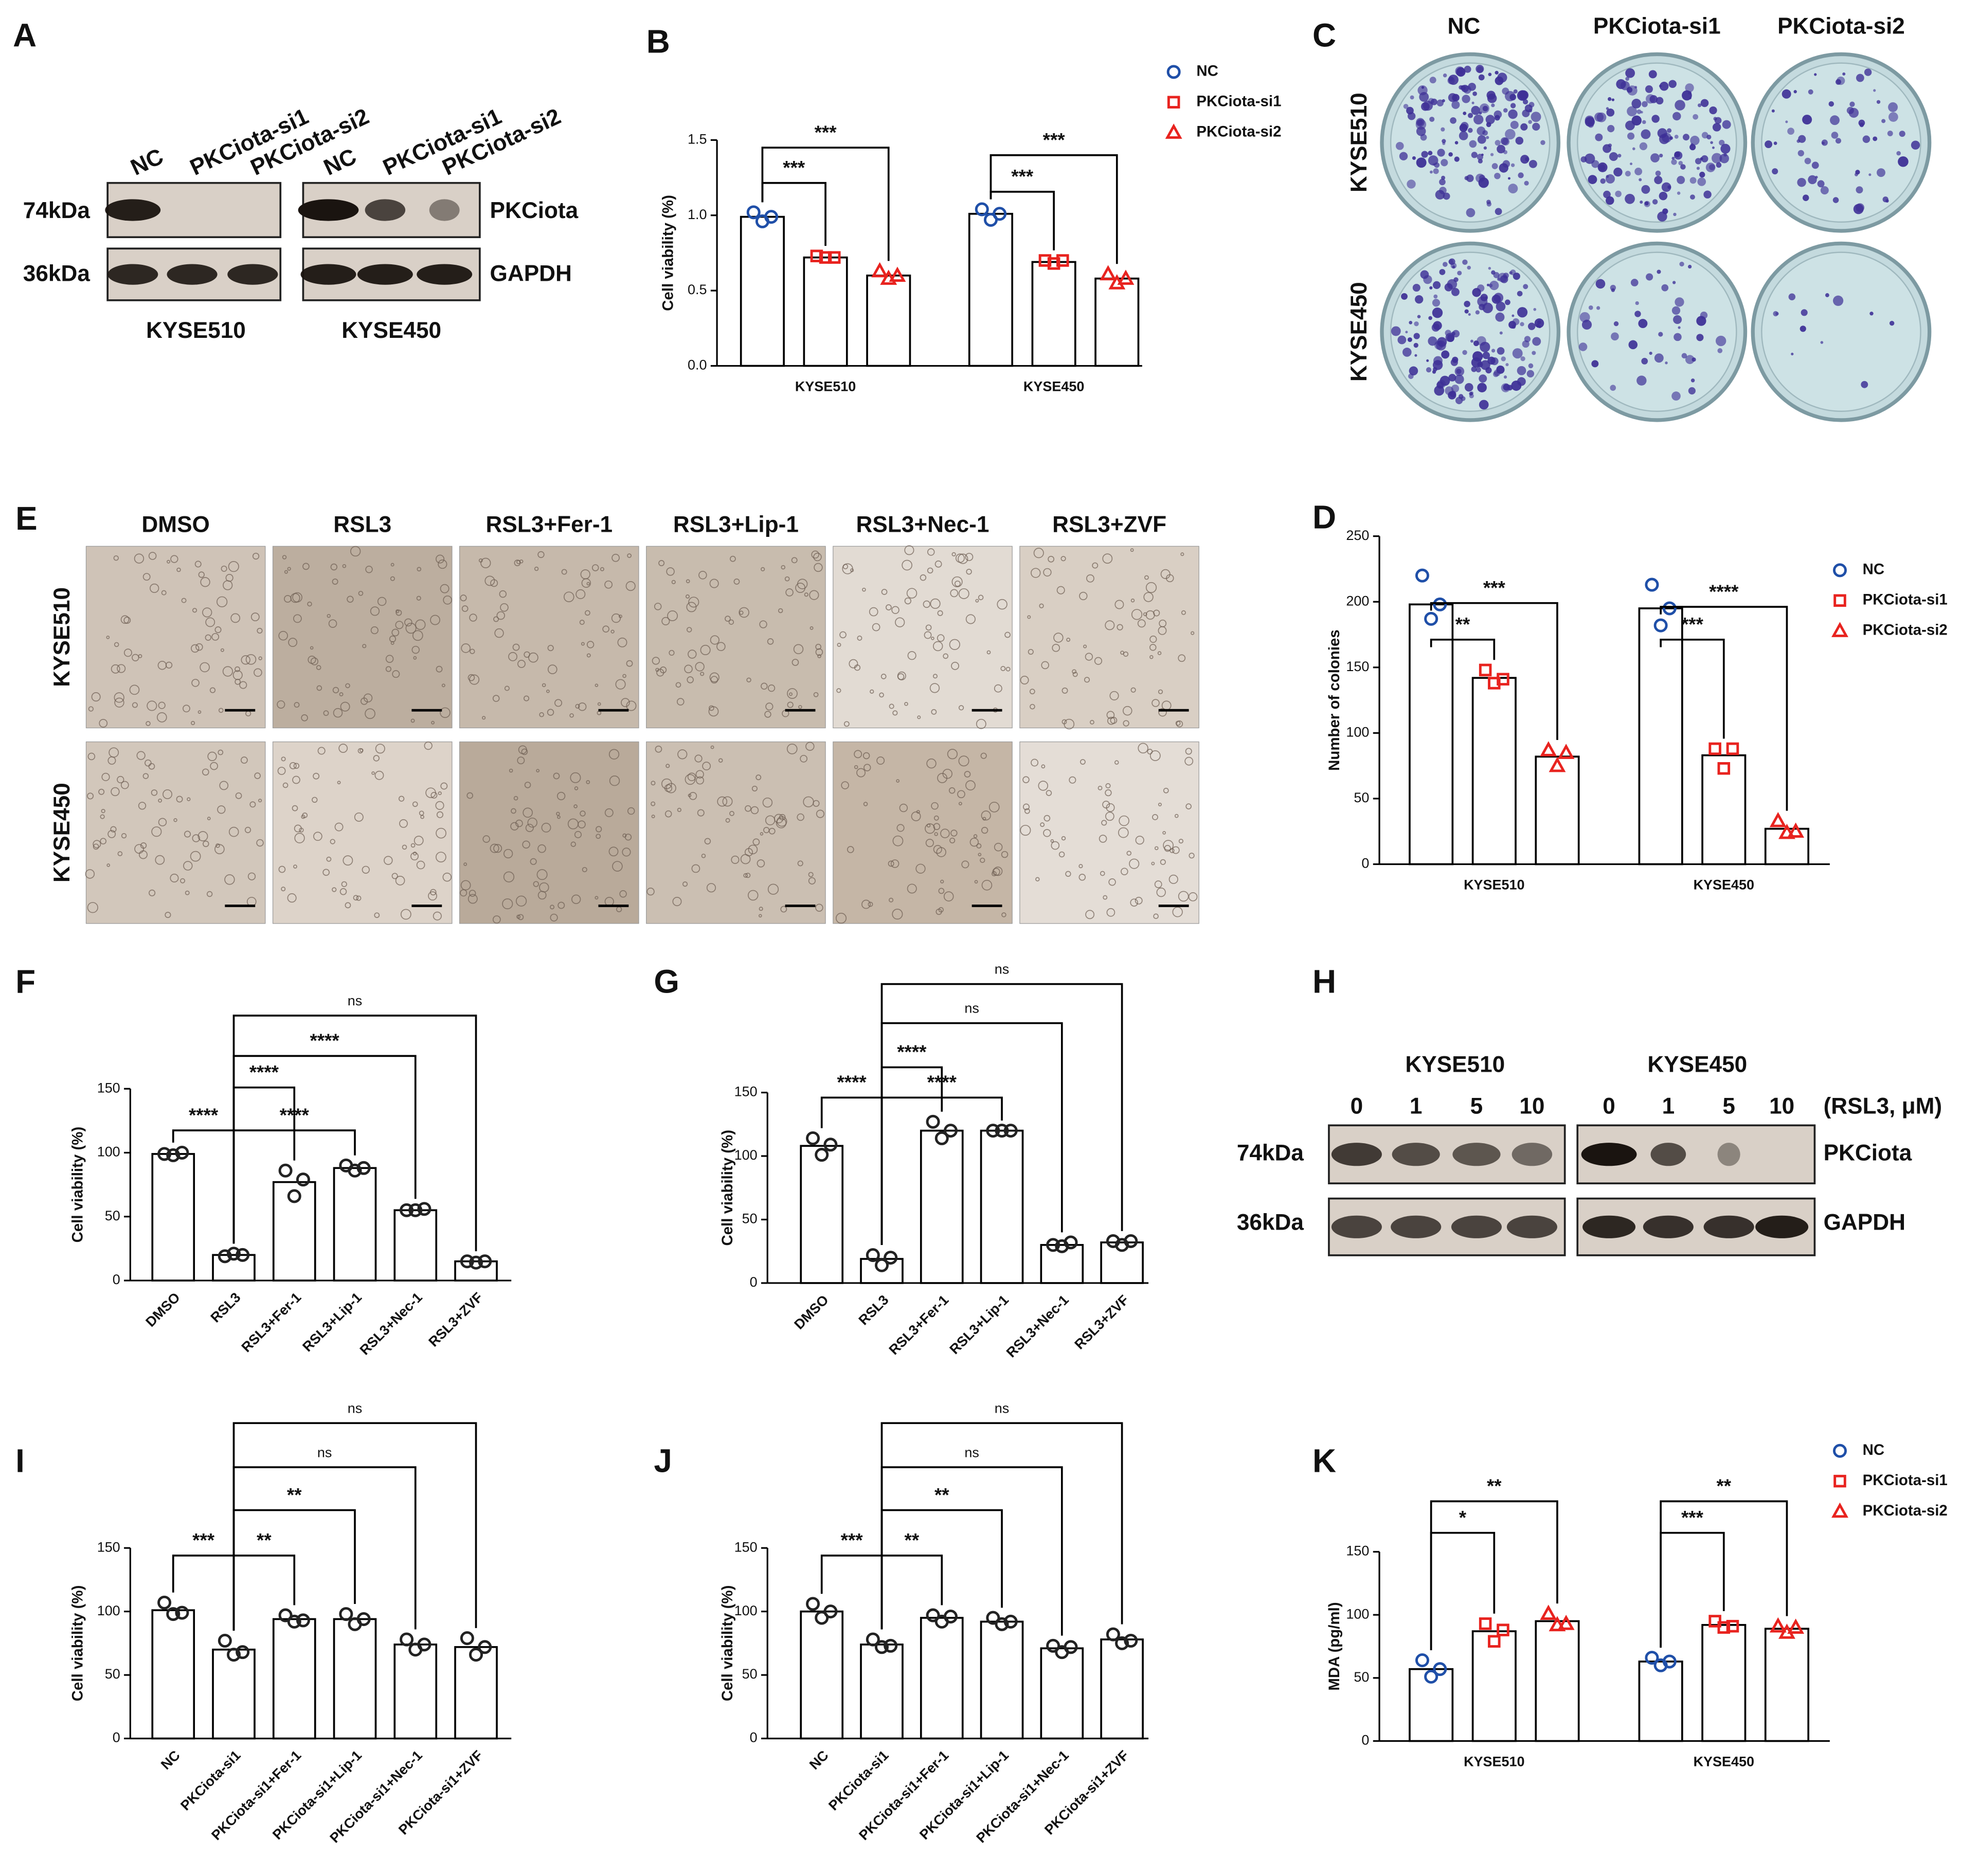 The image size is (1979, 1876). I want to click on column-label: PKCiota-si2, so click(1841, 26).